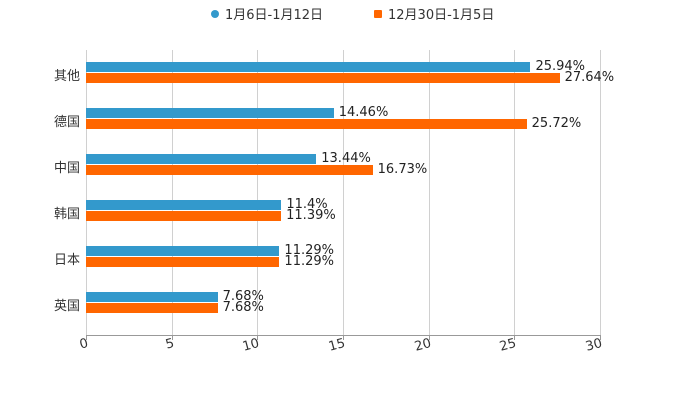 The height and width of the screenshot is (400, 700). What do you see at coordinates (378, 13) in the screenshot?
I see `legend-square-icon` at bounding box center [378, 13].